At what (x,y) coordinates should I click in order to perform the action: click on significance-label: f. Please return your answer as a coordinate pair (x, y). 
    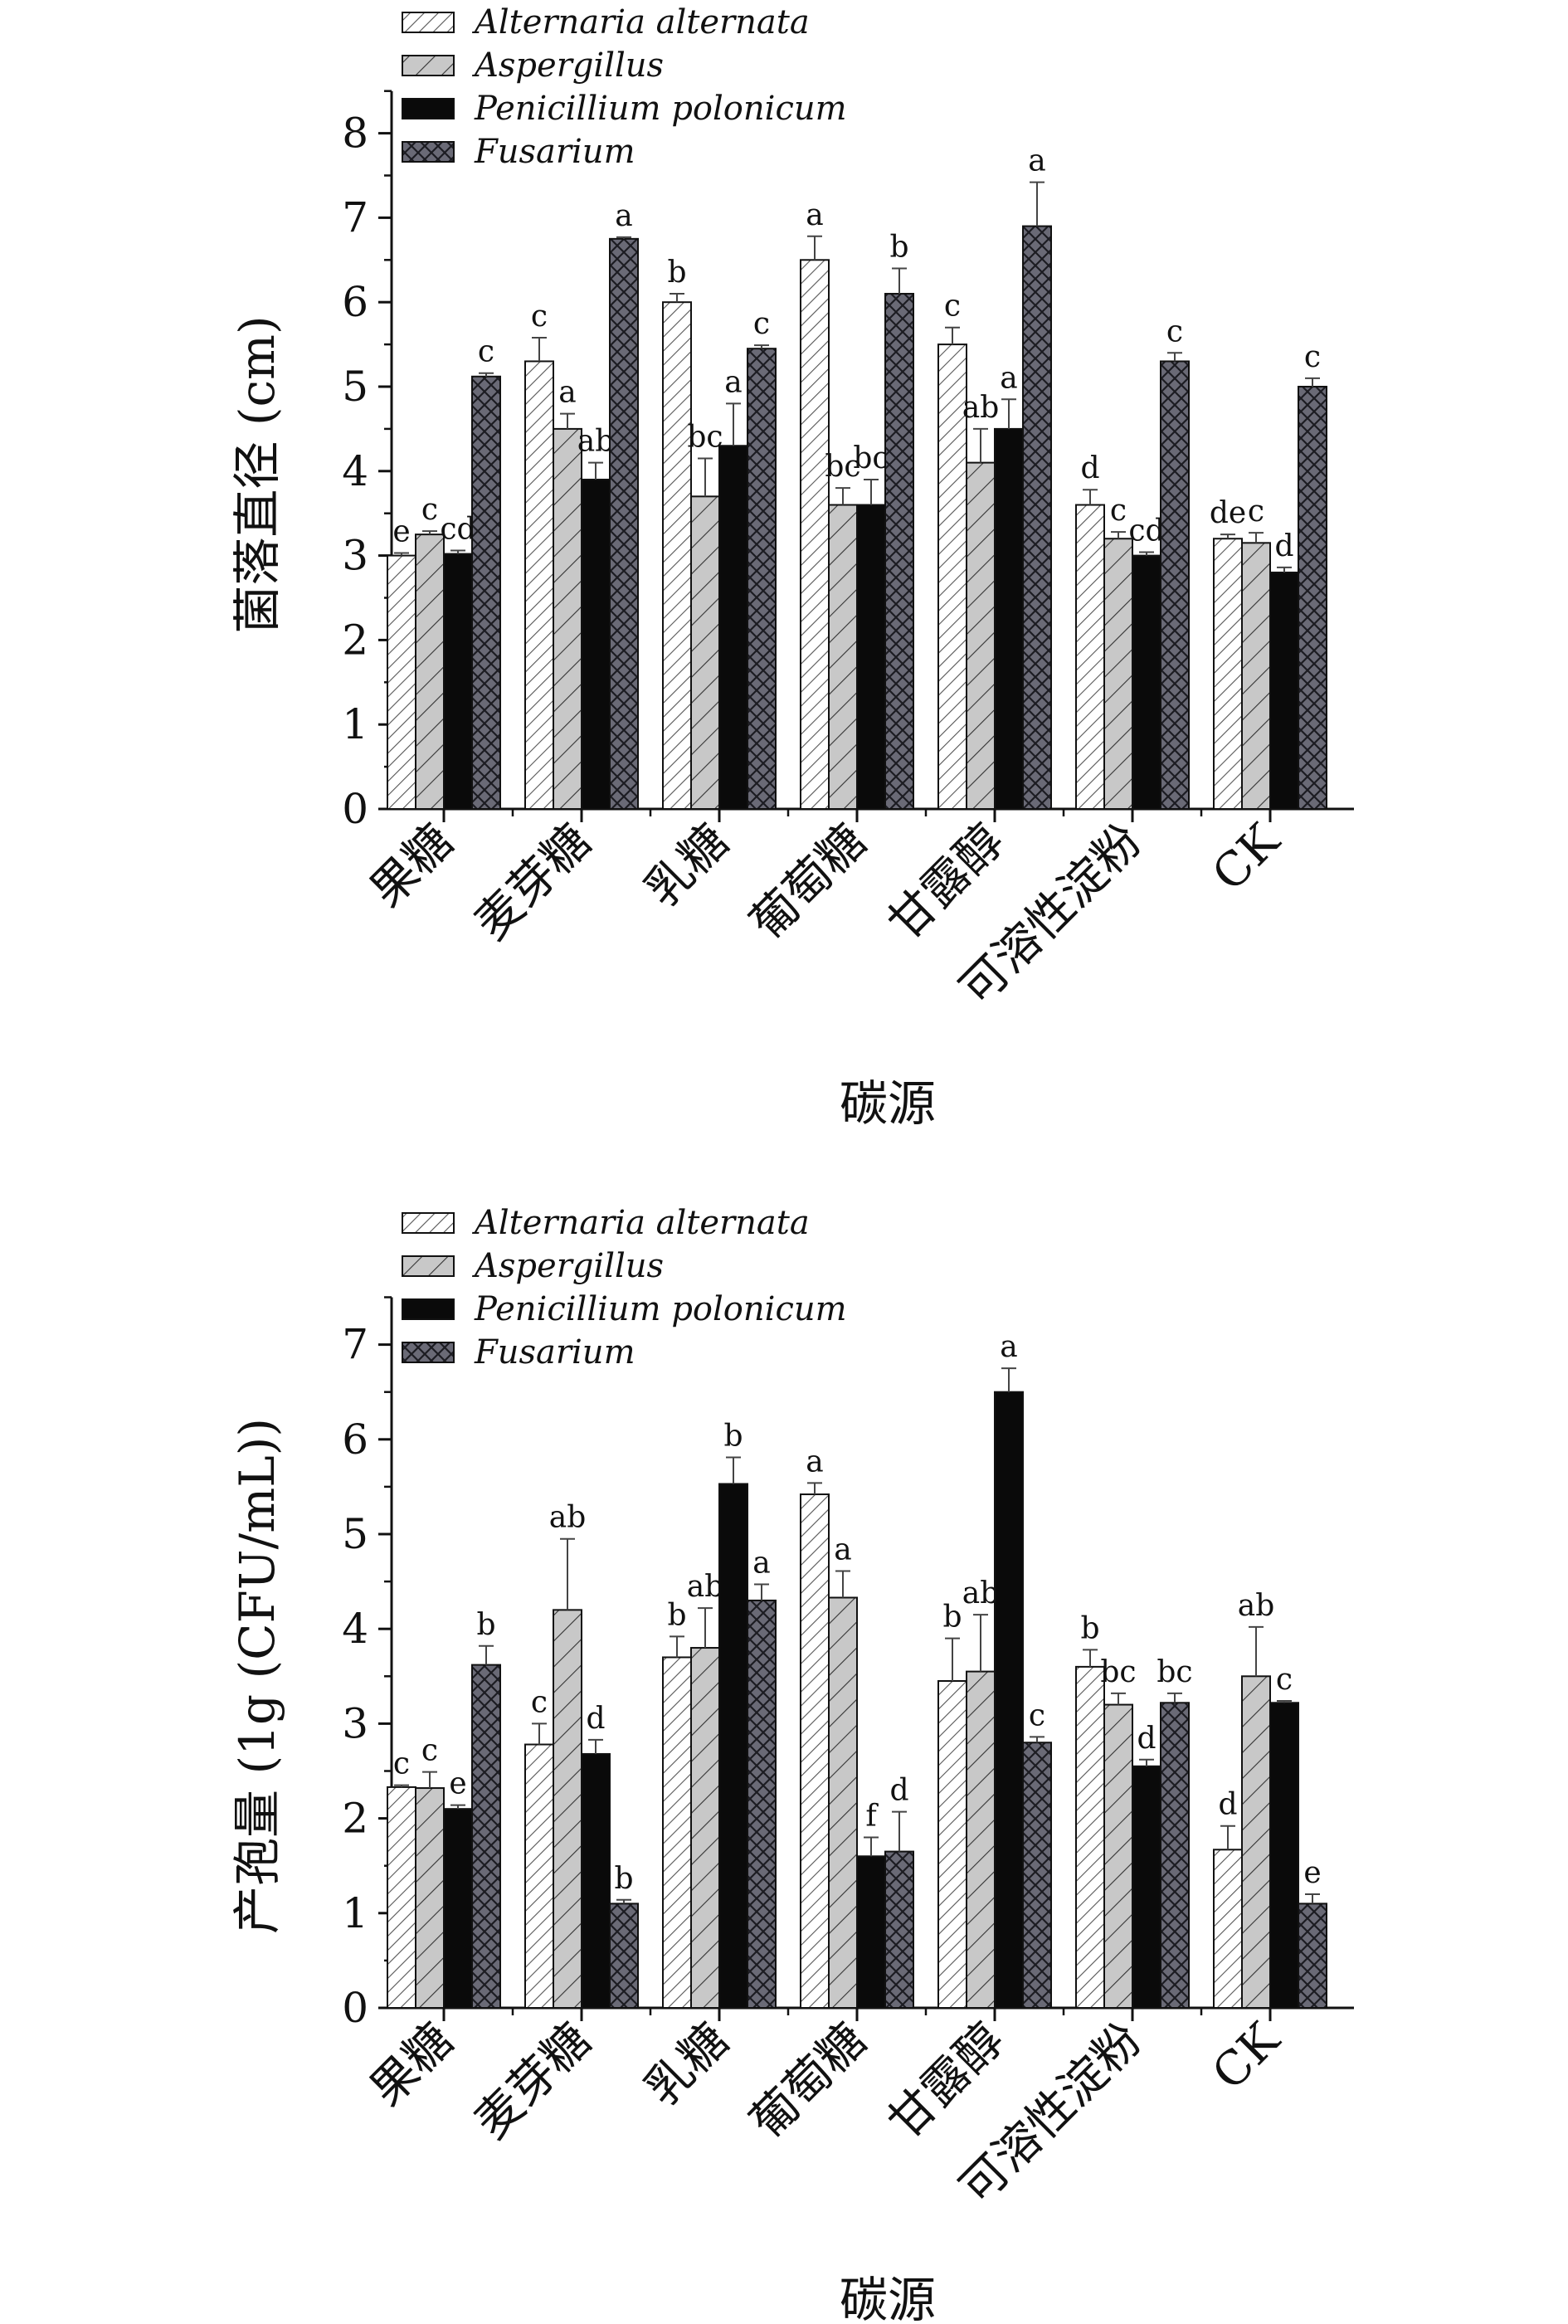
    Looking at the image, I should click on (872, 1816).